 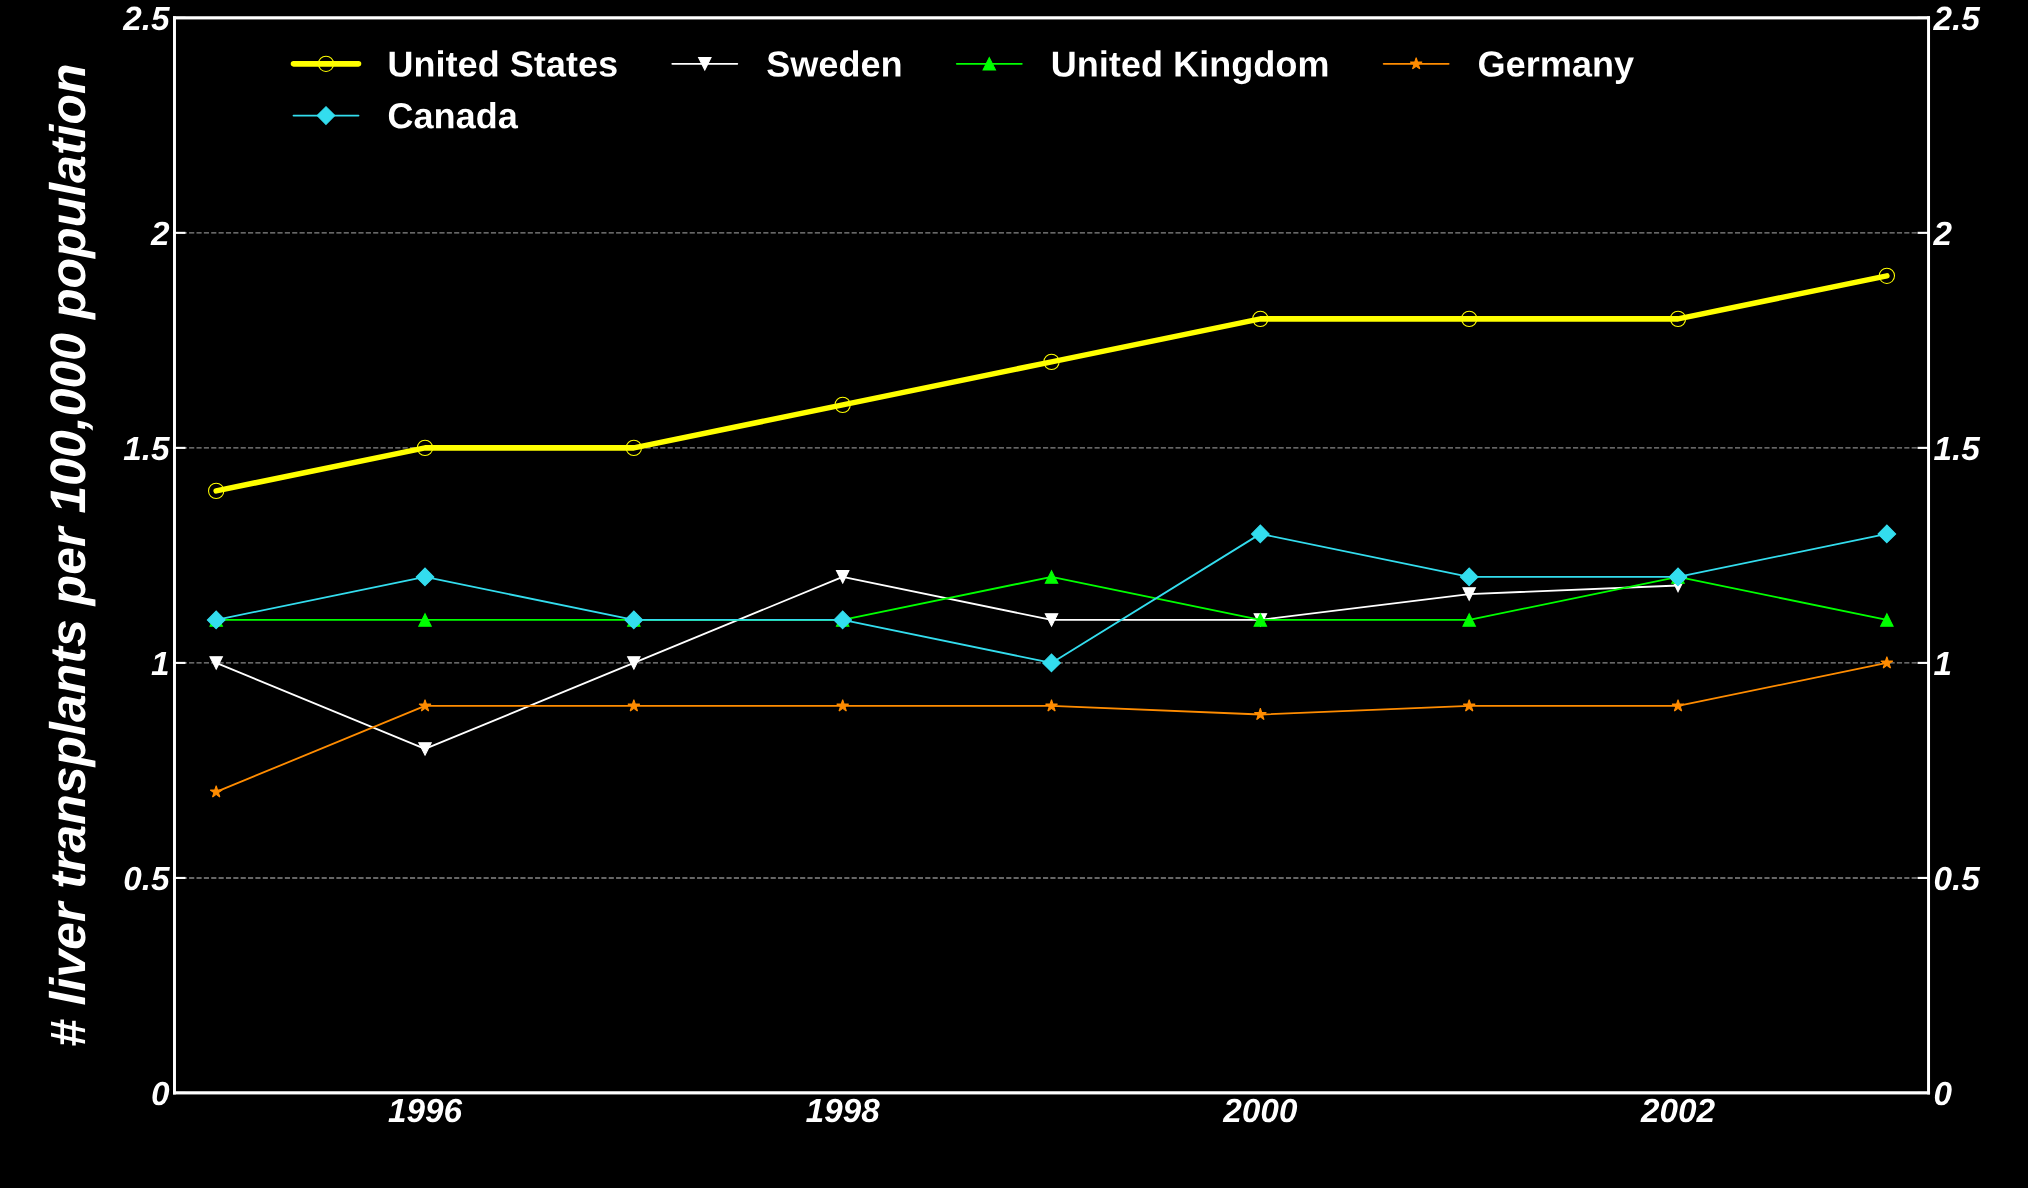 What do you see at coordinates (146, 449) in the screenshot?
I see `y-tick-label: 1.5` at bounding box center [146, 449].